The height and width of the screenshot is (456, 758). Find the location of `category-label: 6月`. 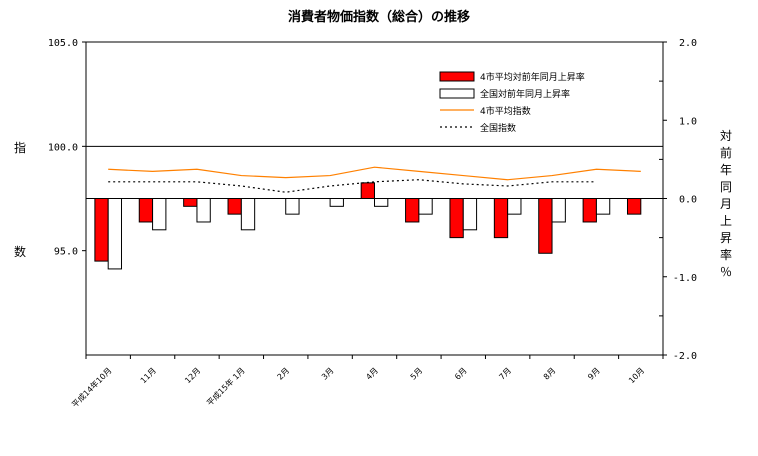

category-label: 6月 is located at coordinates (461, 374).